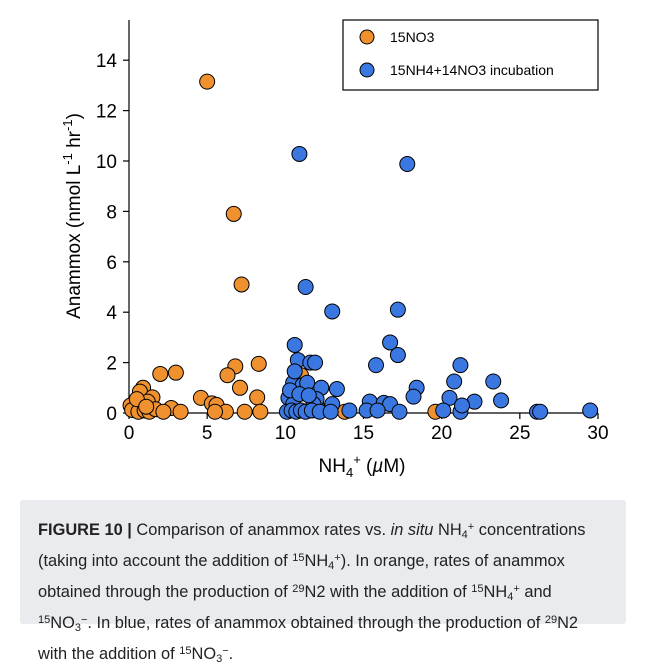 This screenshot has width=657, height=671. What do you see at coordinates (452, 561) in the screenshot?
I see `caption-text: ). In orange, rates of anammox` at bounding box center [452, 561].